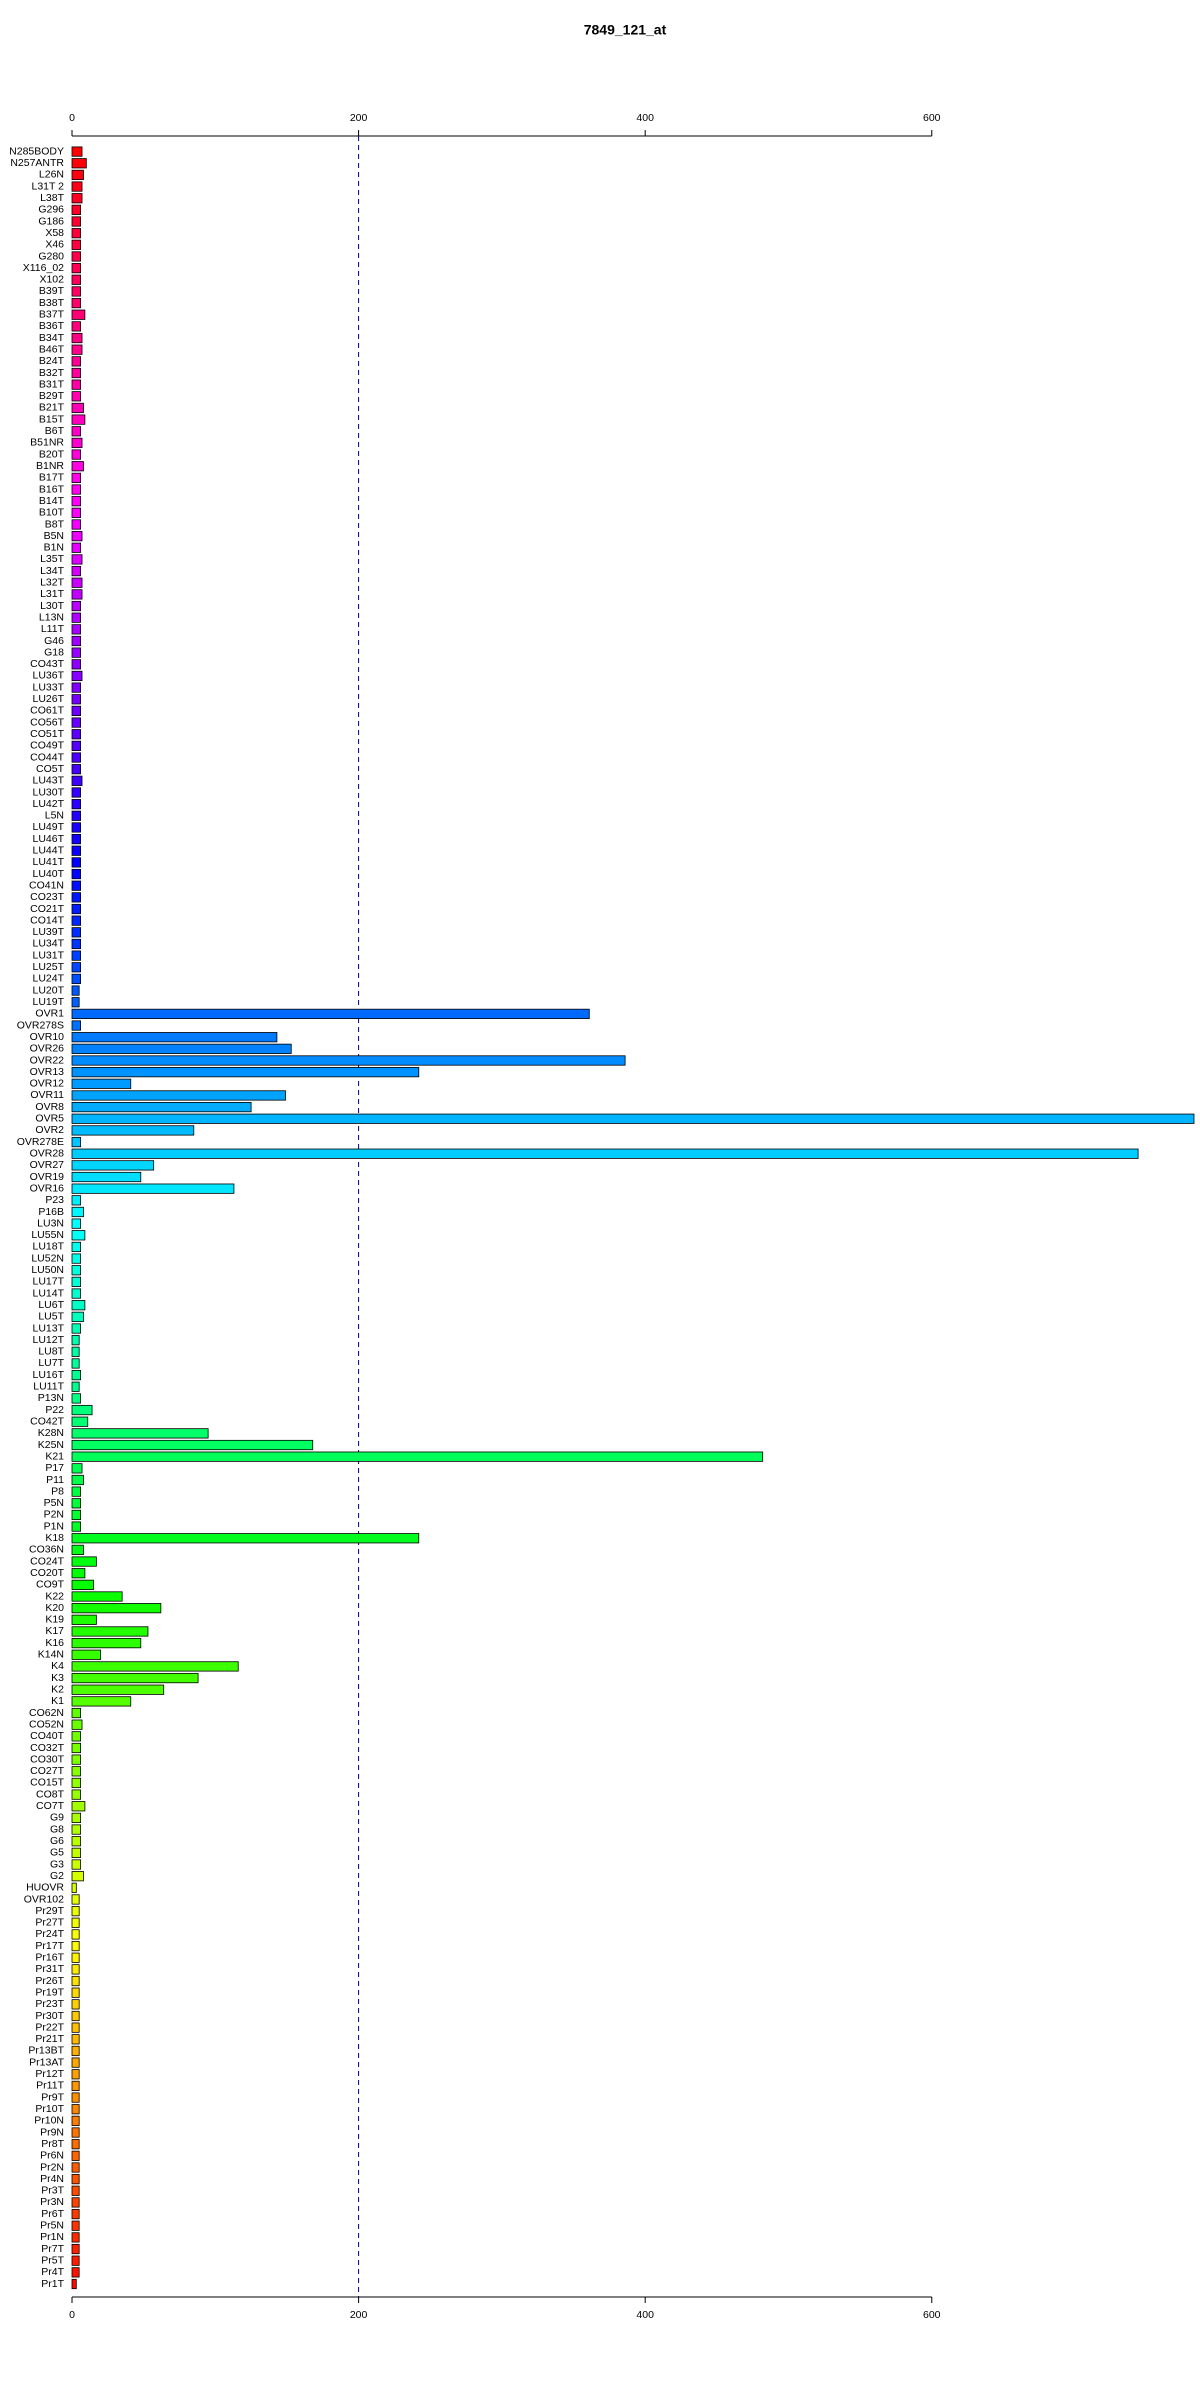 The image size is (1200, 2400). What do you see at coordinates (47, 1084) in the screenshot?
I see `y-tick-label: OVR12` at bounding box center [47, 1084].